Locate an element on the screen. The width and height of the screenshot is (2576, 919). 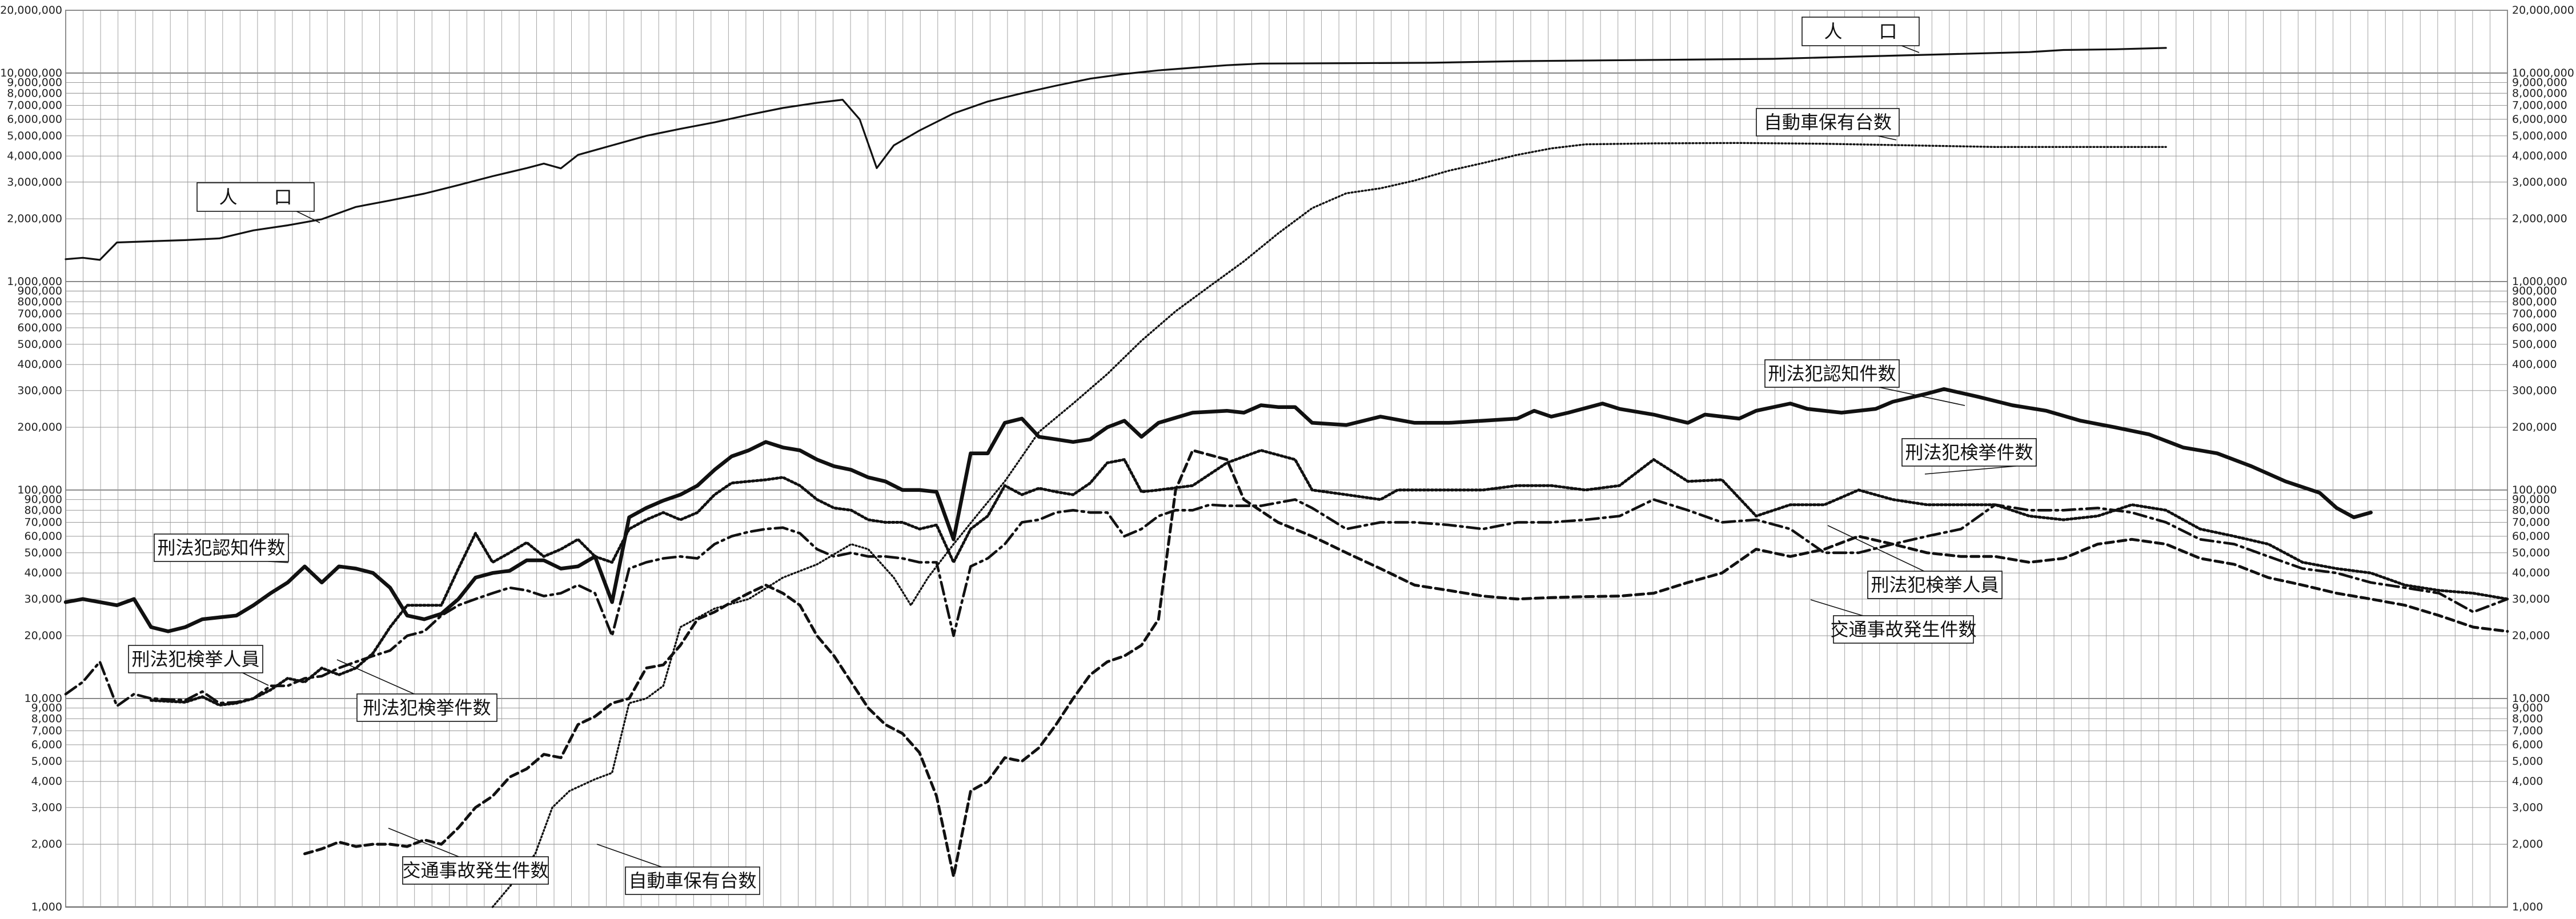
y-tick-label-right: 5,000 is located at coordinates (2527, 761).